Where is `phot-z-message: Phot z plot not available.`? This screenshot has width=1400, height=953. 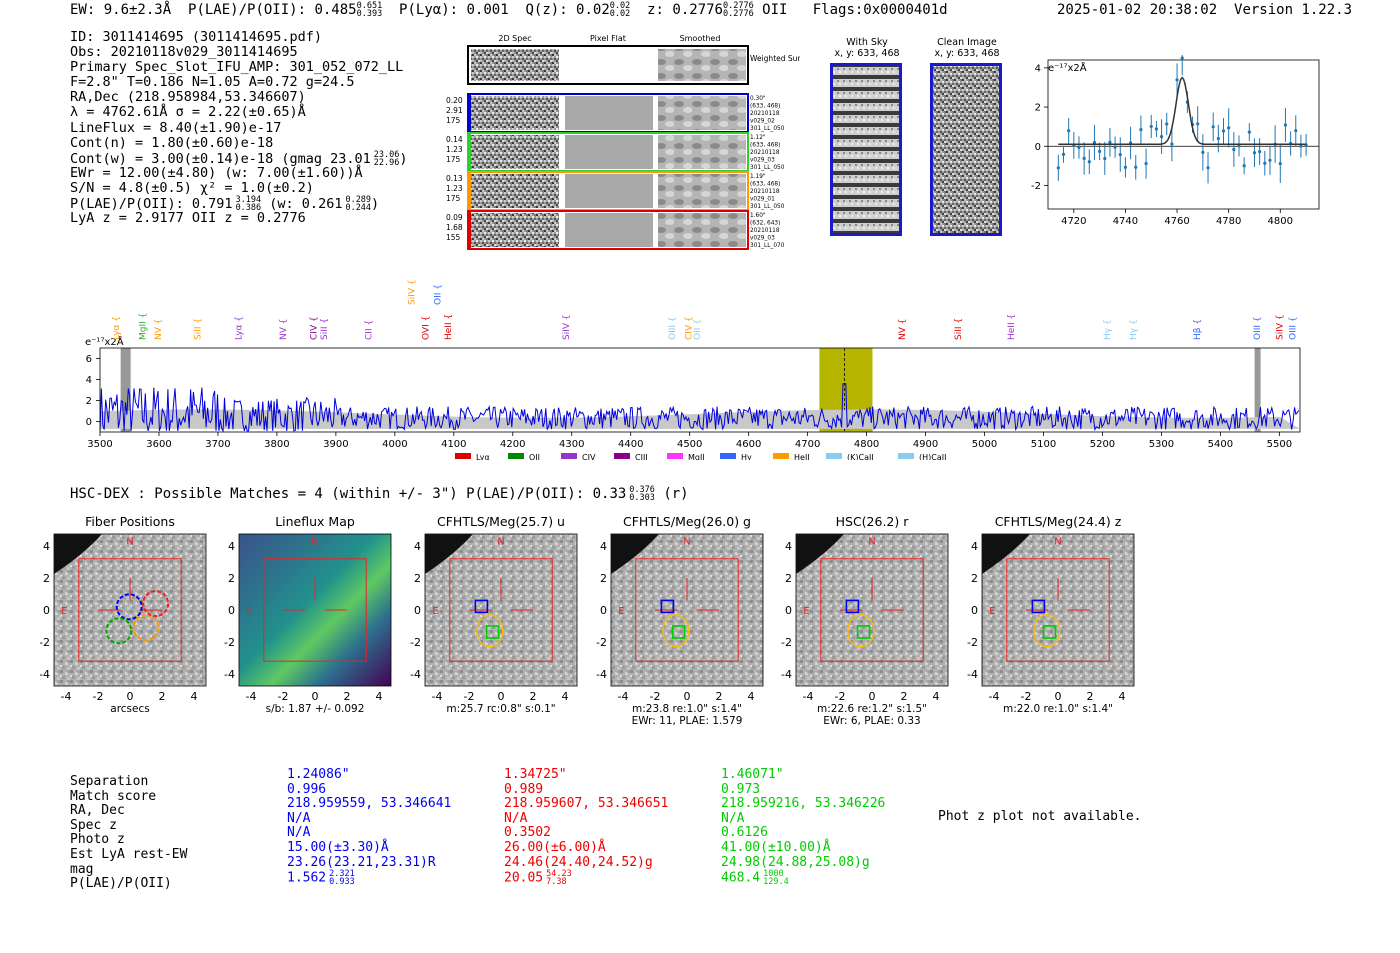 phot-z-message: Phot z plot not available. is located at coordinates (1040, 816).